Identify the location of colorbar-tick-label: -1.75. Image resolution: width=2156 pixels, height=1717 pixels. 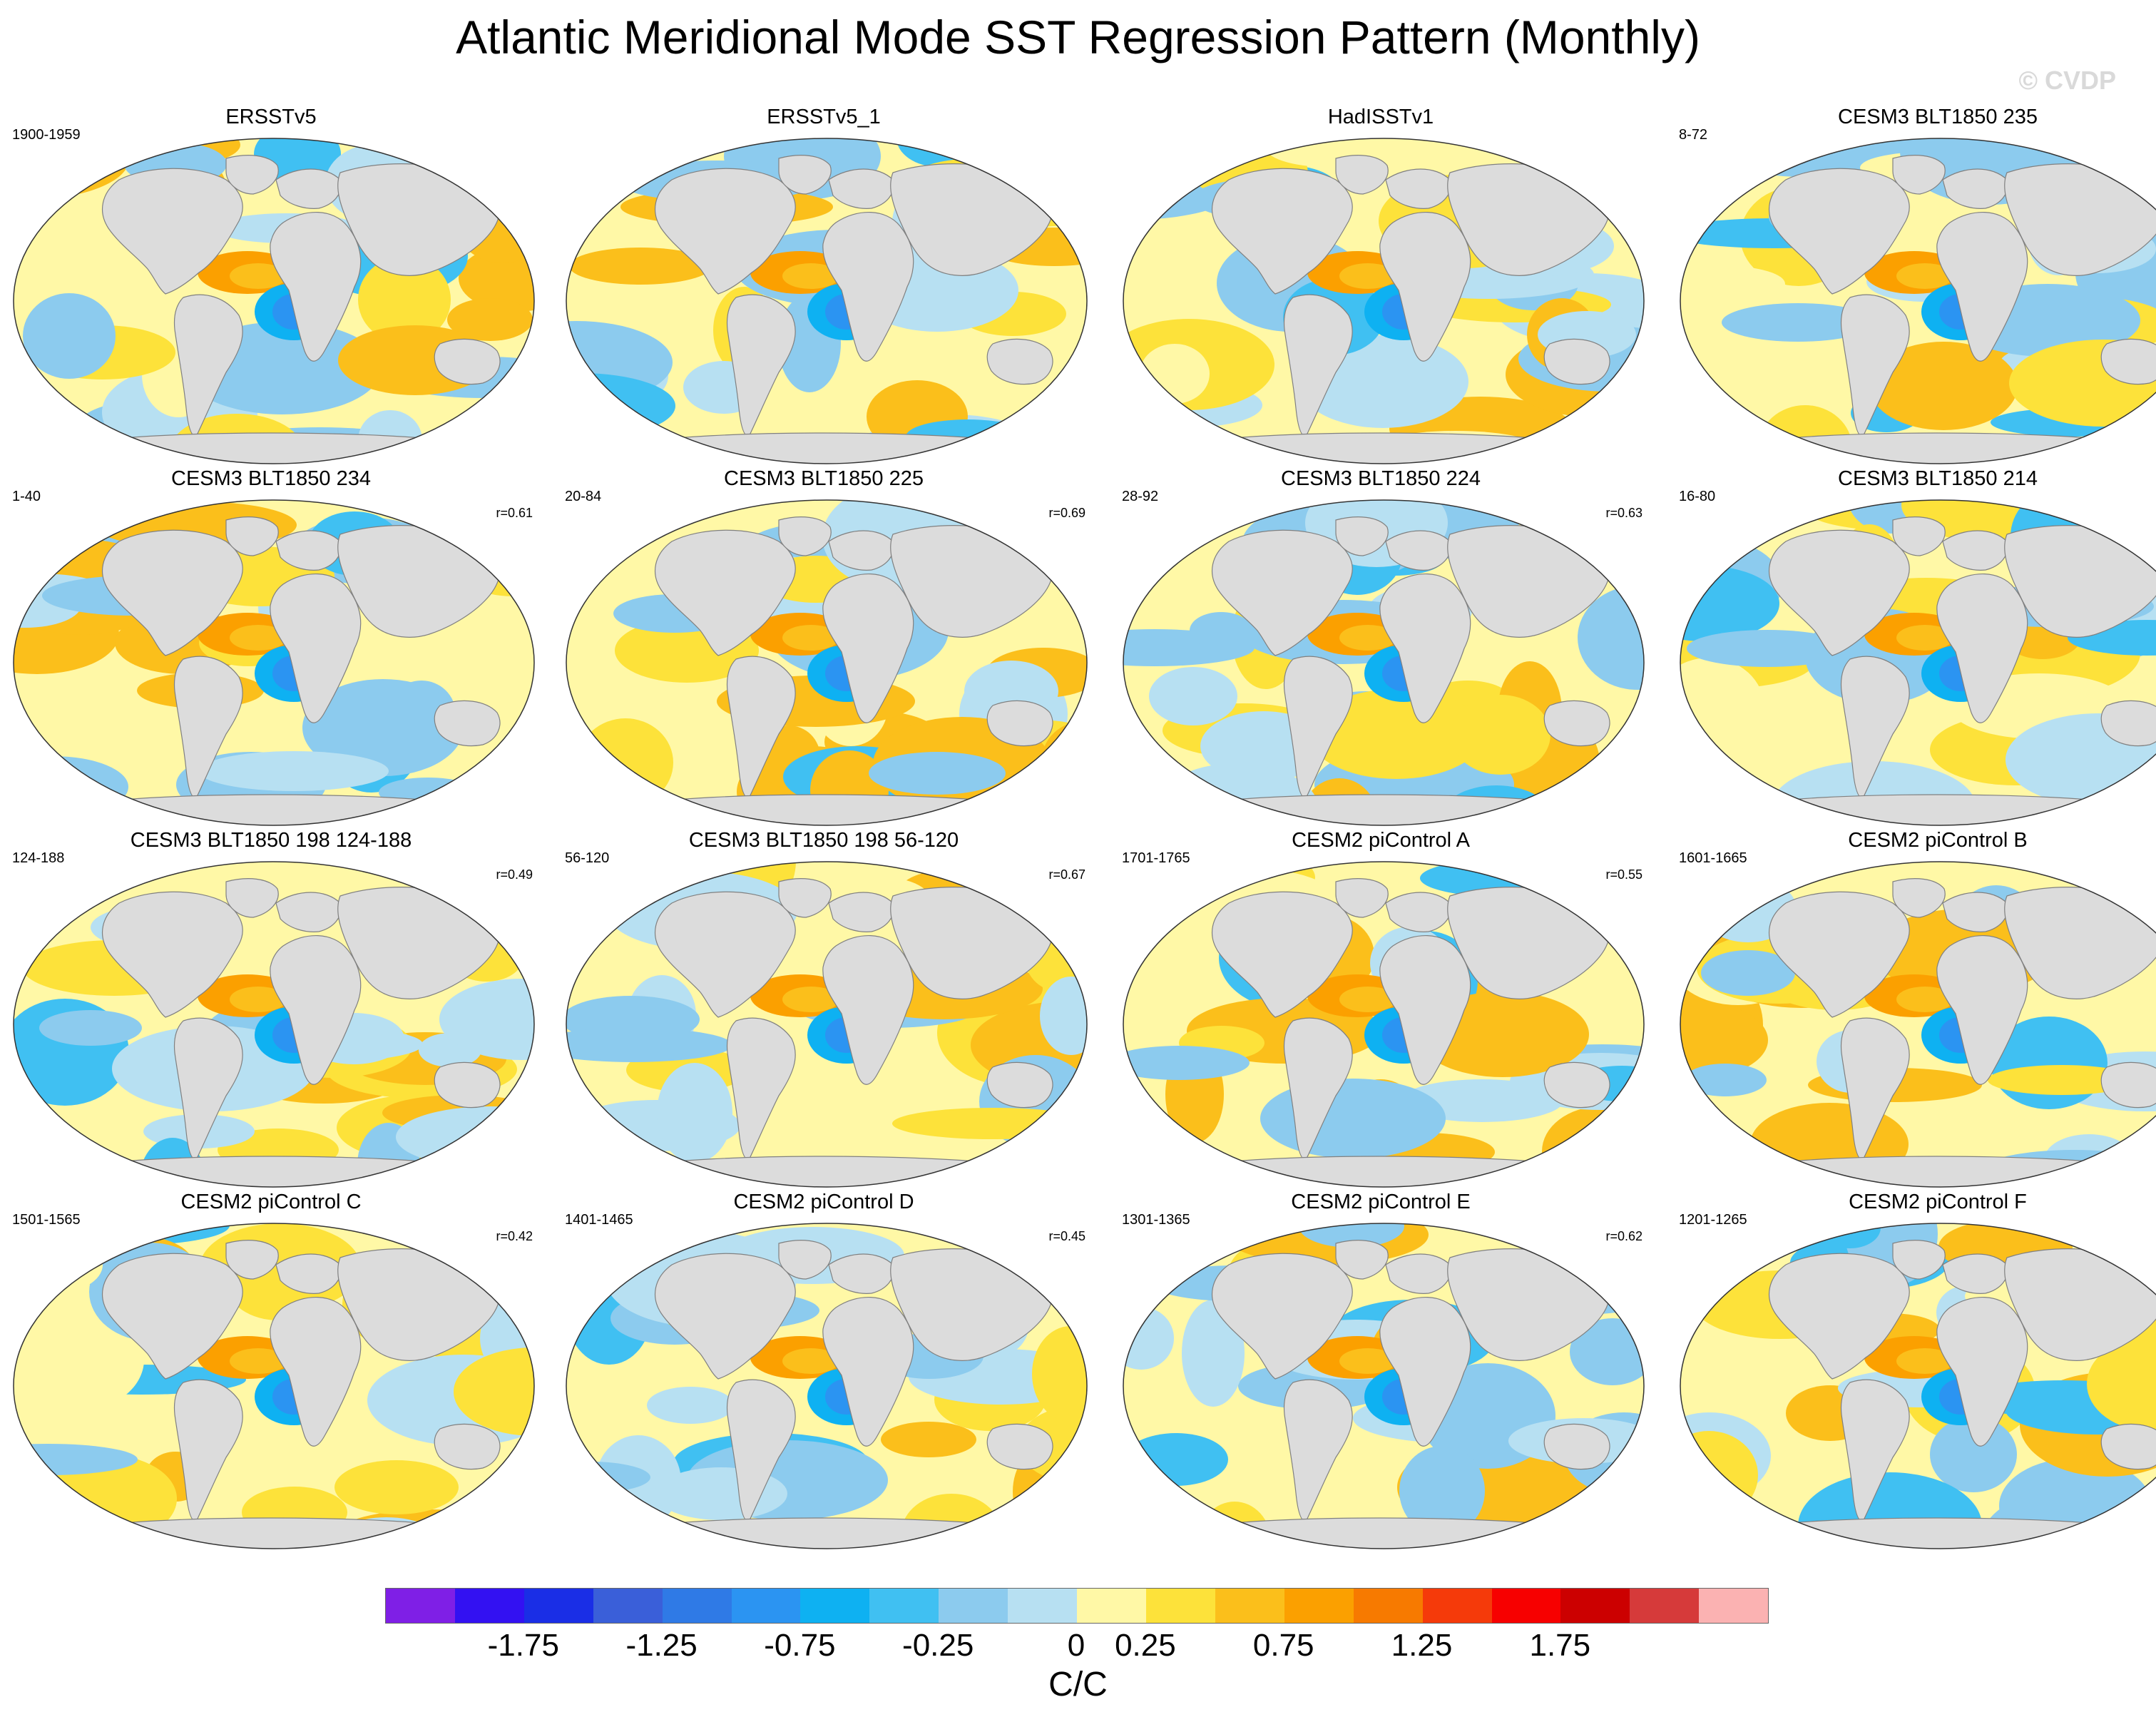
(523, 1645).